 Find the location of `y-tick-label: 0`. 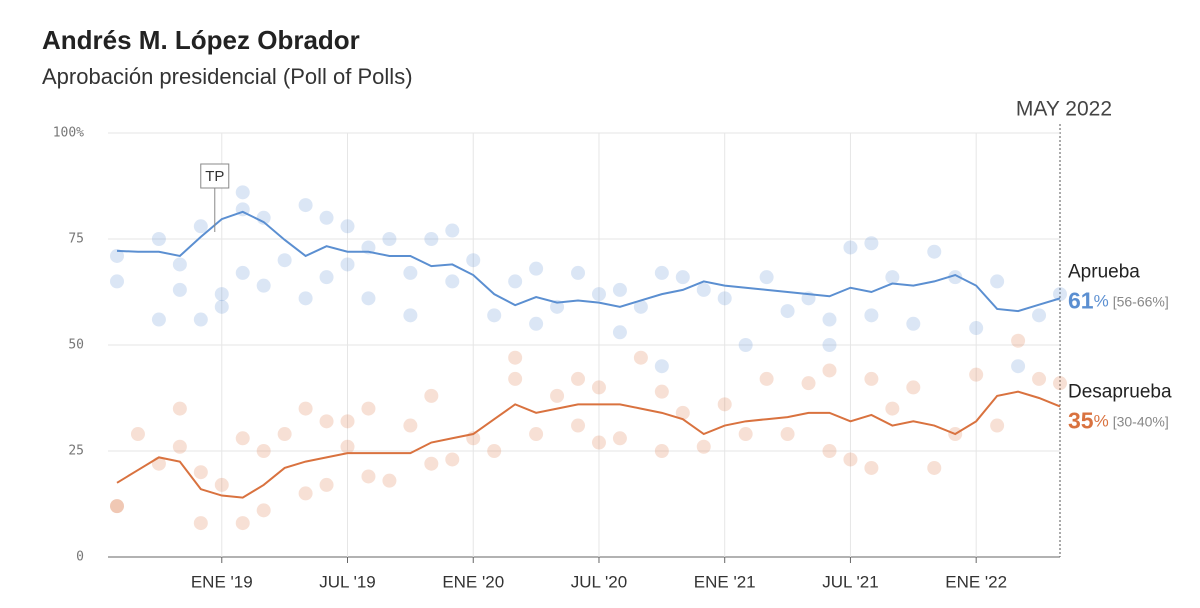

y-tick-label: 0 is located at coordinates (80, 557).